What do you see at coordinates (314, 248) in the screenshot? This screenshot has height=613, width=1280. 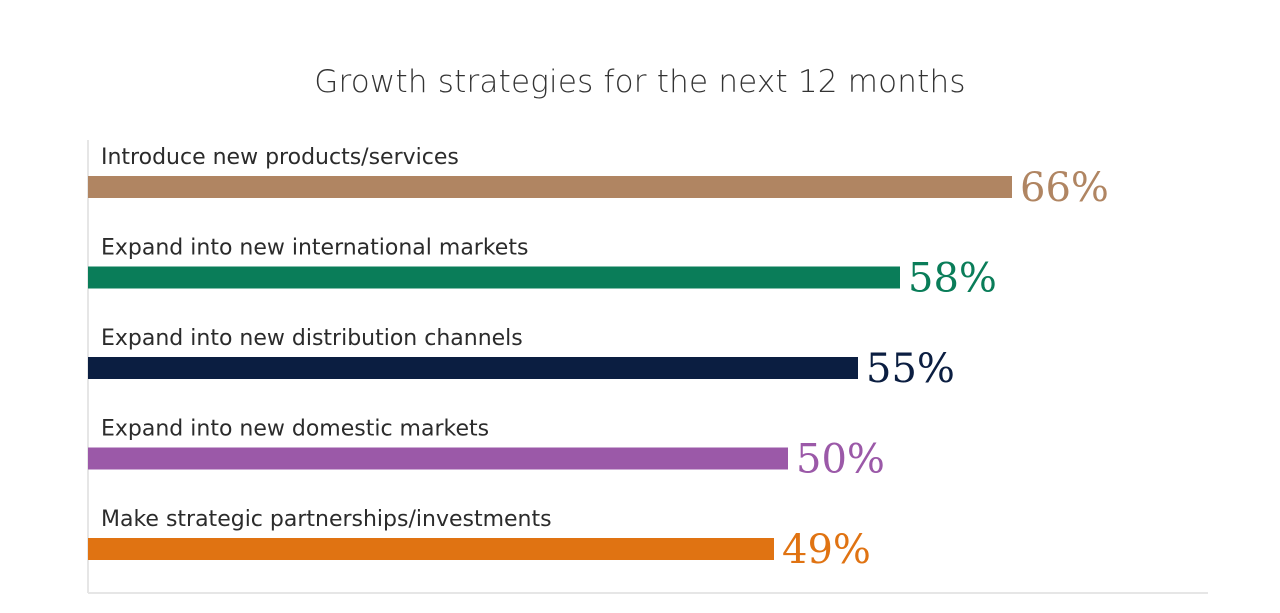 I see `category-label: Expand into new international markets` at bounding box center [314, 248].